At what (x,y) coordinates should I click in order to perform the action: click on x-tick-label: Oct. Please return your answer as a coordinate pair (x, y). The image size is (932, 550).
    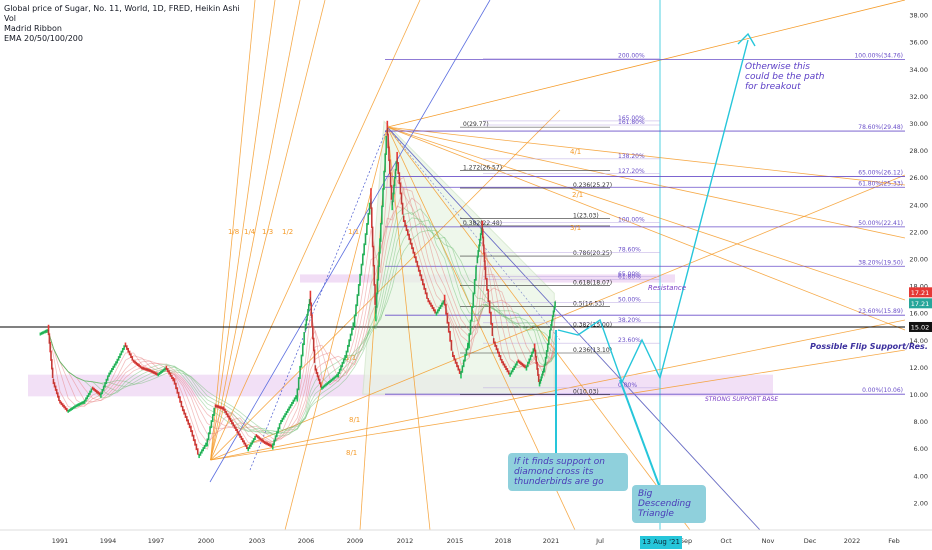
    Looking at the image, I should click on (726, 541).